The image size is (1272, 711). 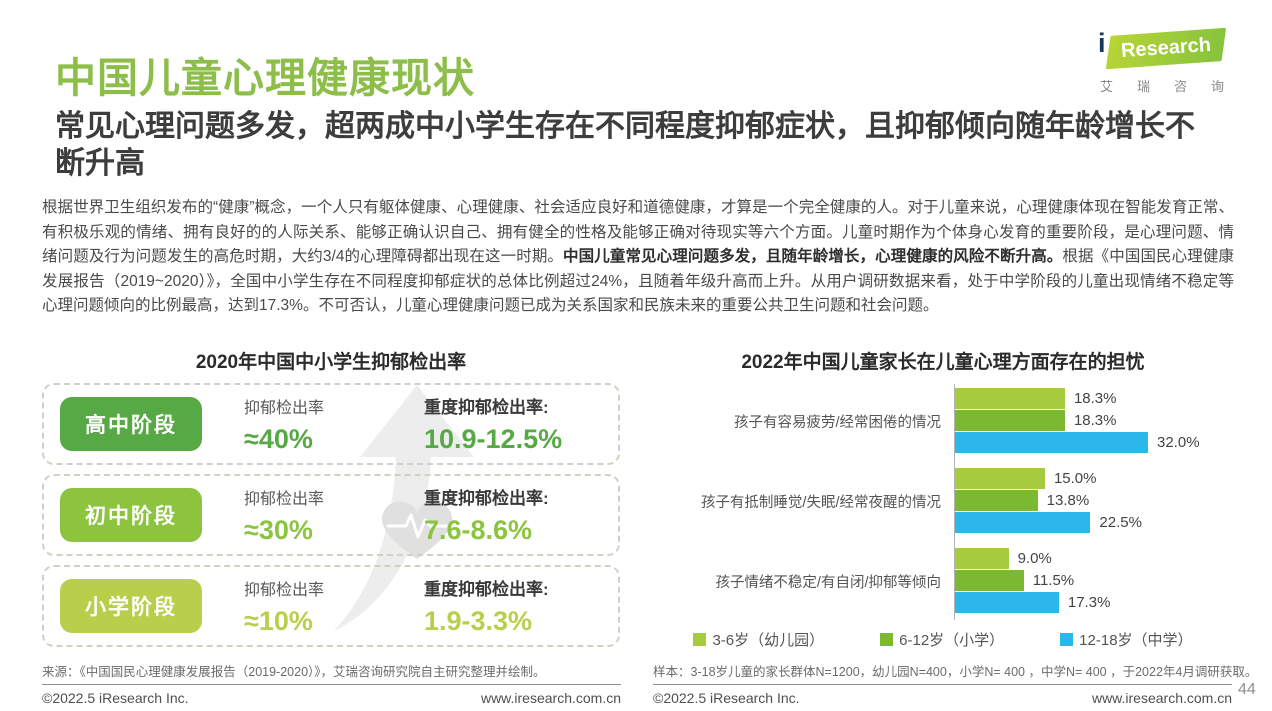 I want to click on iresearch-logo-cn-char: 瑞, so click(x=1143, y=86).